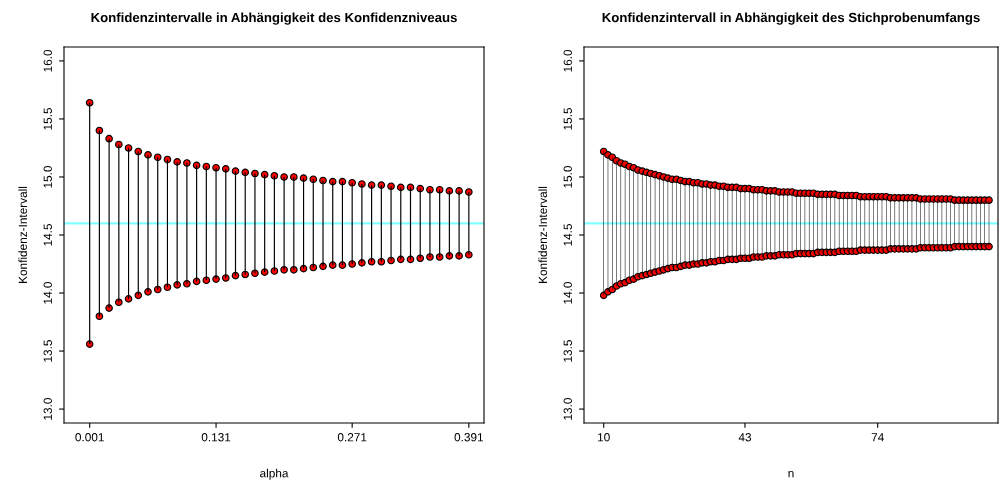  I want to click on x-tick-label: 10, so click(604, 437).